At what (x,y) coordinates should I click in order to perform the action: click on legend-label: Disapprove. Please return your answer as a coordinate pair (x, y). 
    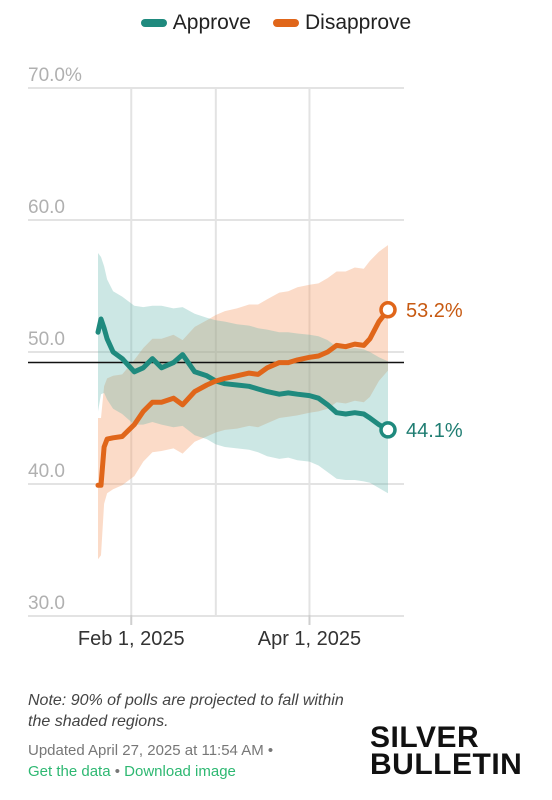
    Looking at the image, I should click on (358, 22).